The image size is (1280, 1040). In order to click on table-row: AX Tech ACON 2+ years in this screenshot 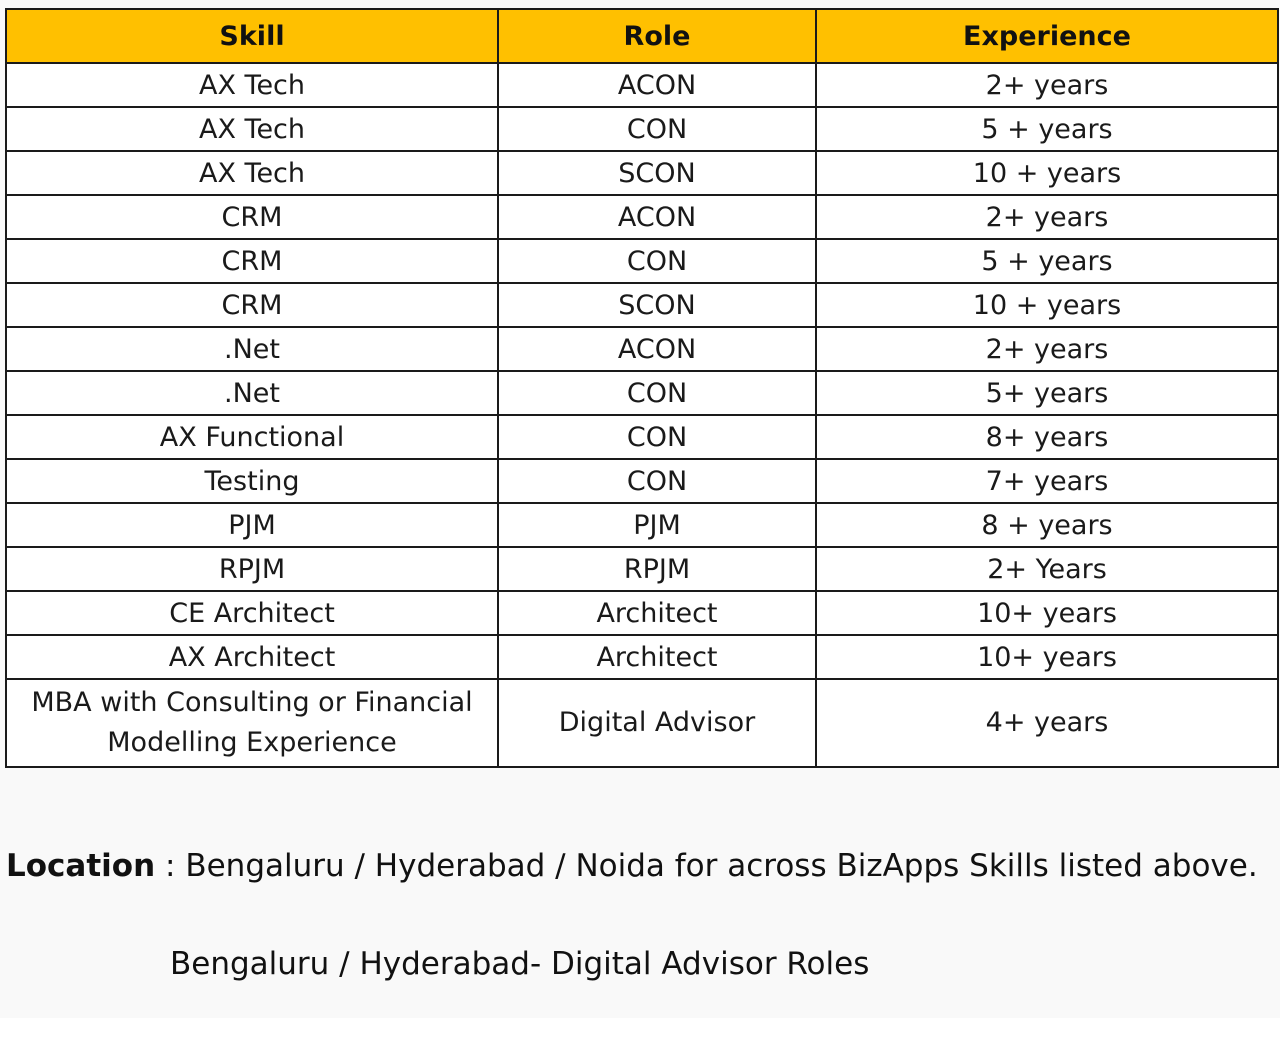, I will do `click(642, 85)`.